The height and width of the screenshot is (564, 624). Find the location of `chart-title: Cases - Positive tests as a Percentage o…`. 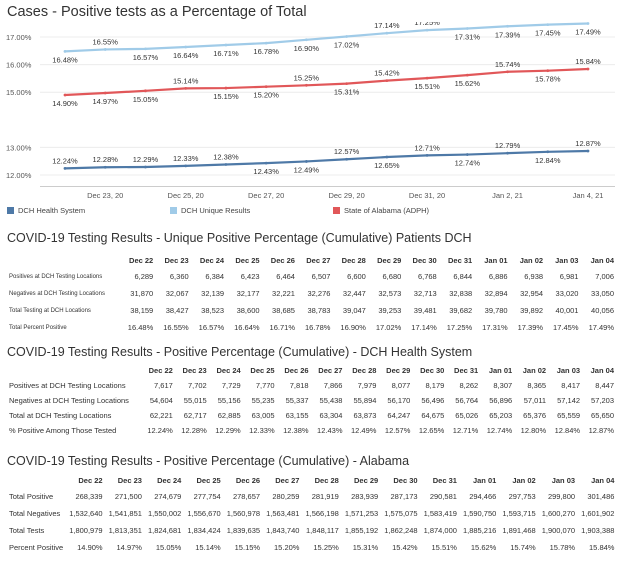

chart-title: Cases - Positive tests as a Percentage o… is located at coordinates (157, 12).